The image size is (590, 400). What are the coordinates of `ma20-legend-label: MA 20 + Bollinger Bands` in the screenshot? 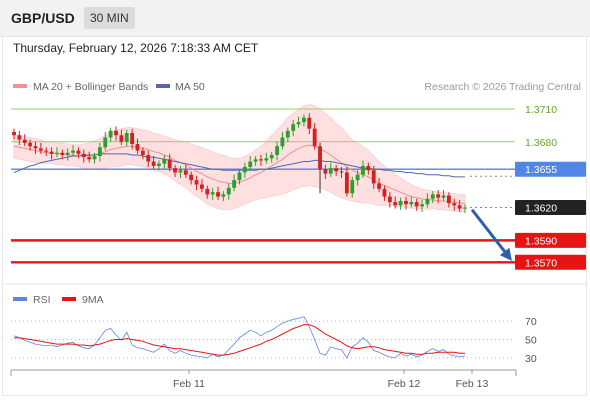 It's located at (90, 87).